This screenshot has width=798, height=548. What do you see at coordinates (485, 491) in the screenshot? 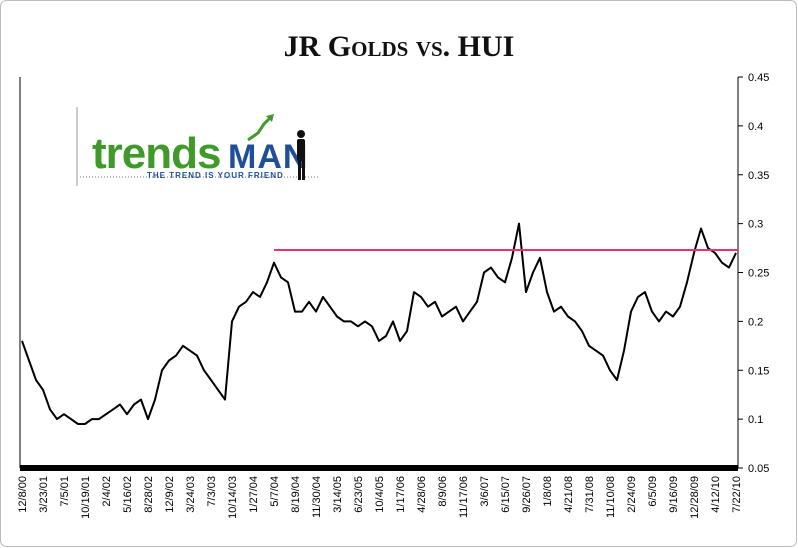
I see `x-tick-label: 3/6/07` at bounding box center [485, 491].